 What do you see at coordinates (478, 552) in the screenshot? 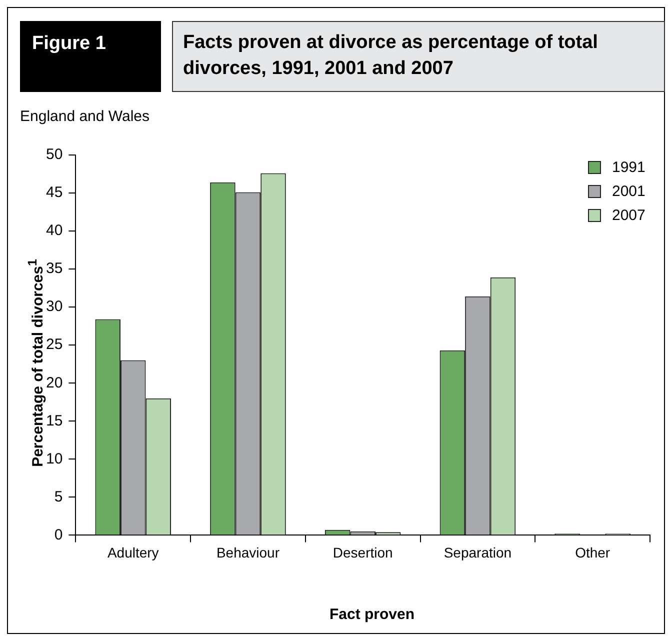
I see `x-tick-label: Separation` at bounding box center [478, 552].